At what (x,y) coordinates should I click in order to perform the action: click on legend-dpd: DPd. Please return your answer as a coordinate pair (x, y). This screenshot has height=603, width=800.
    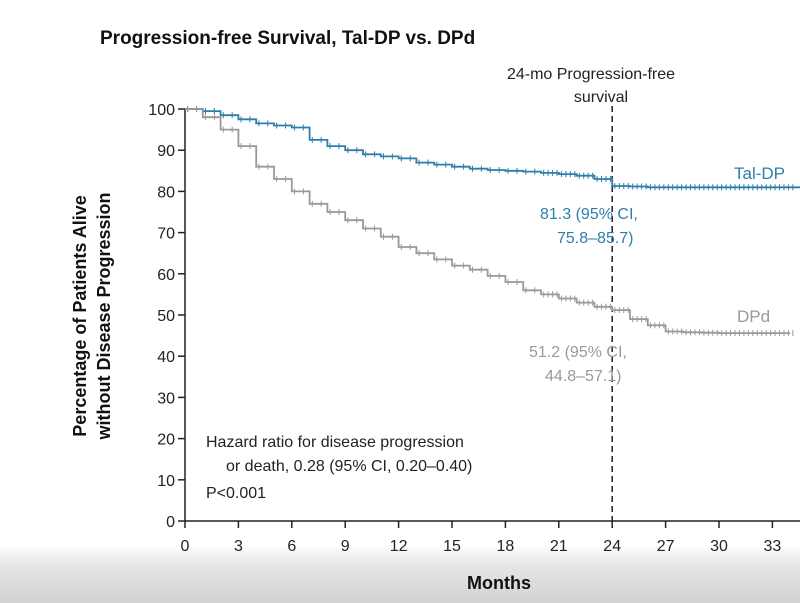
    Looking at the image, I should click on (753, 316).